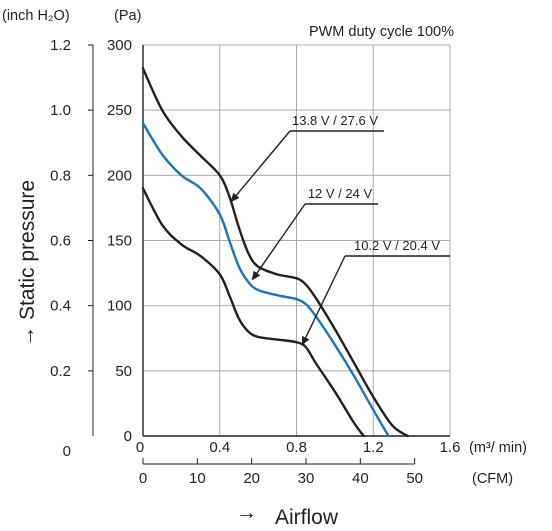 The height and width of the screenshot is (531, 552). Describe the element at coordinates (36, 16) in the screenshot. I see `y-secondary-unit: (inch H₂O)` at that location.